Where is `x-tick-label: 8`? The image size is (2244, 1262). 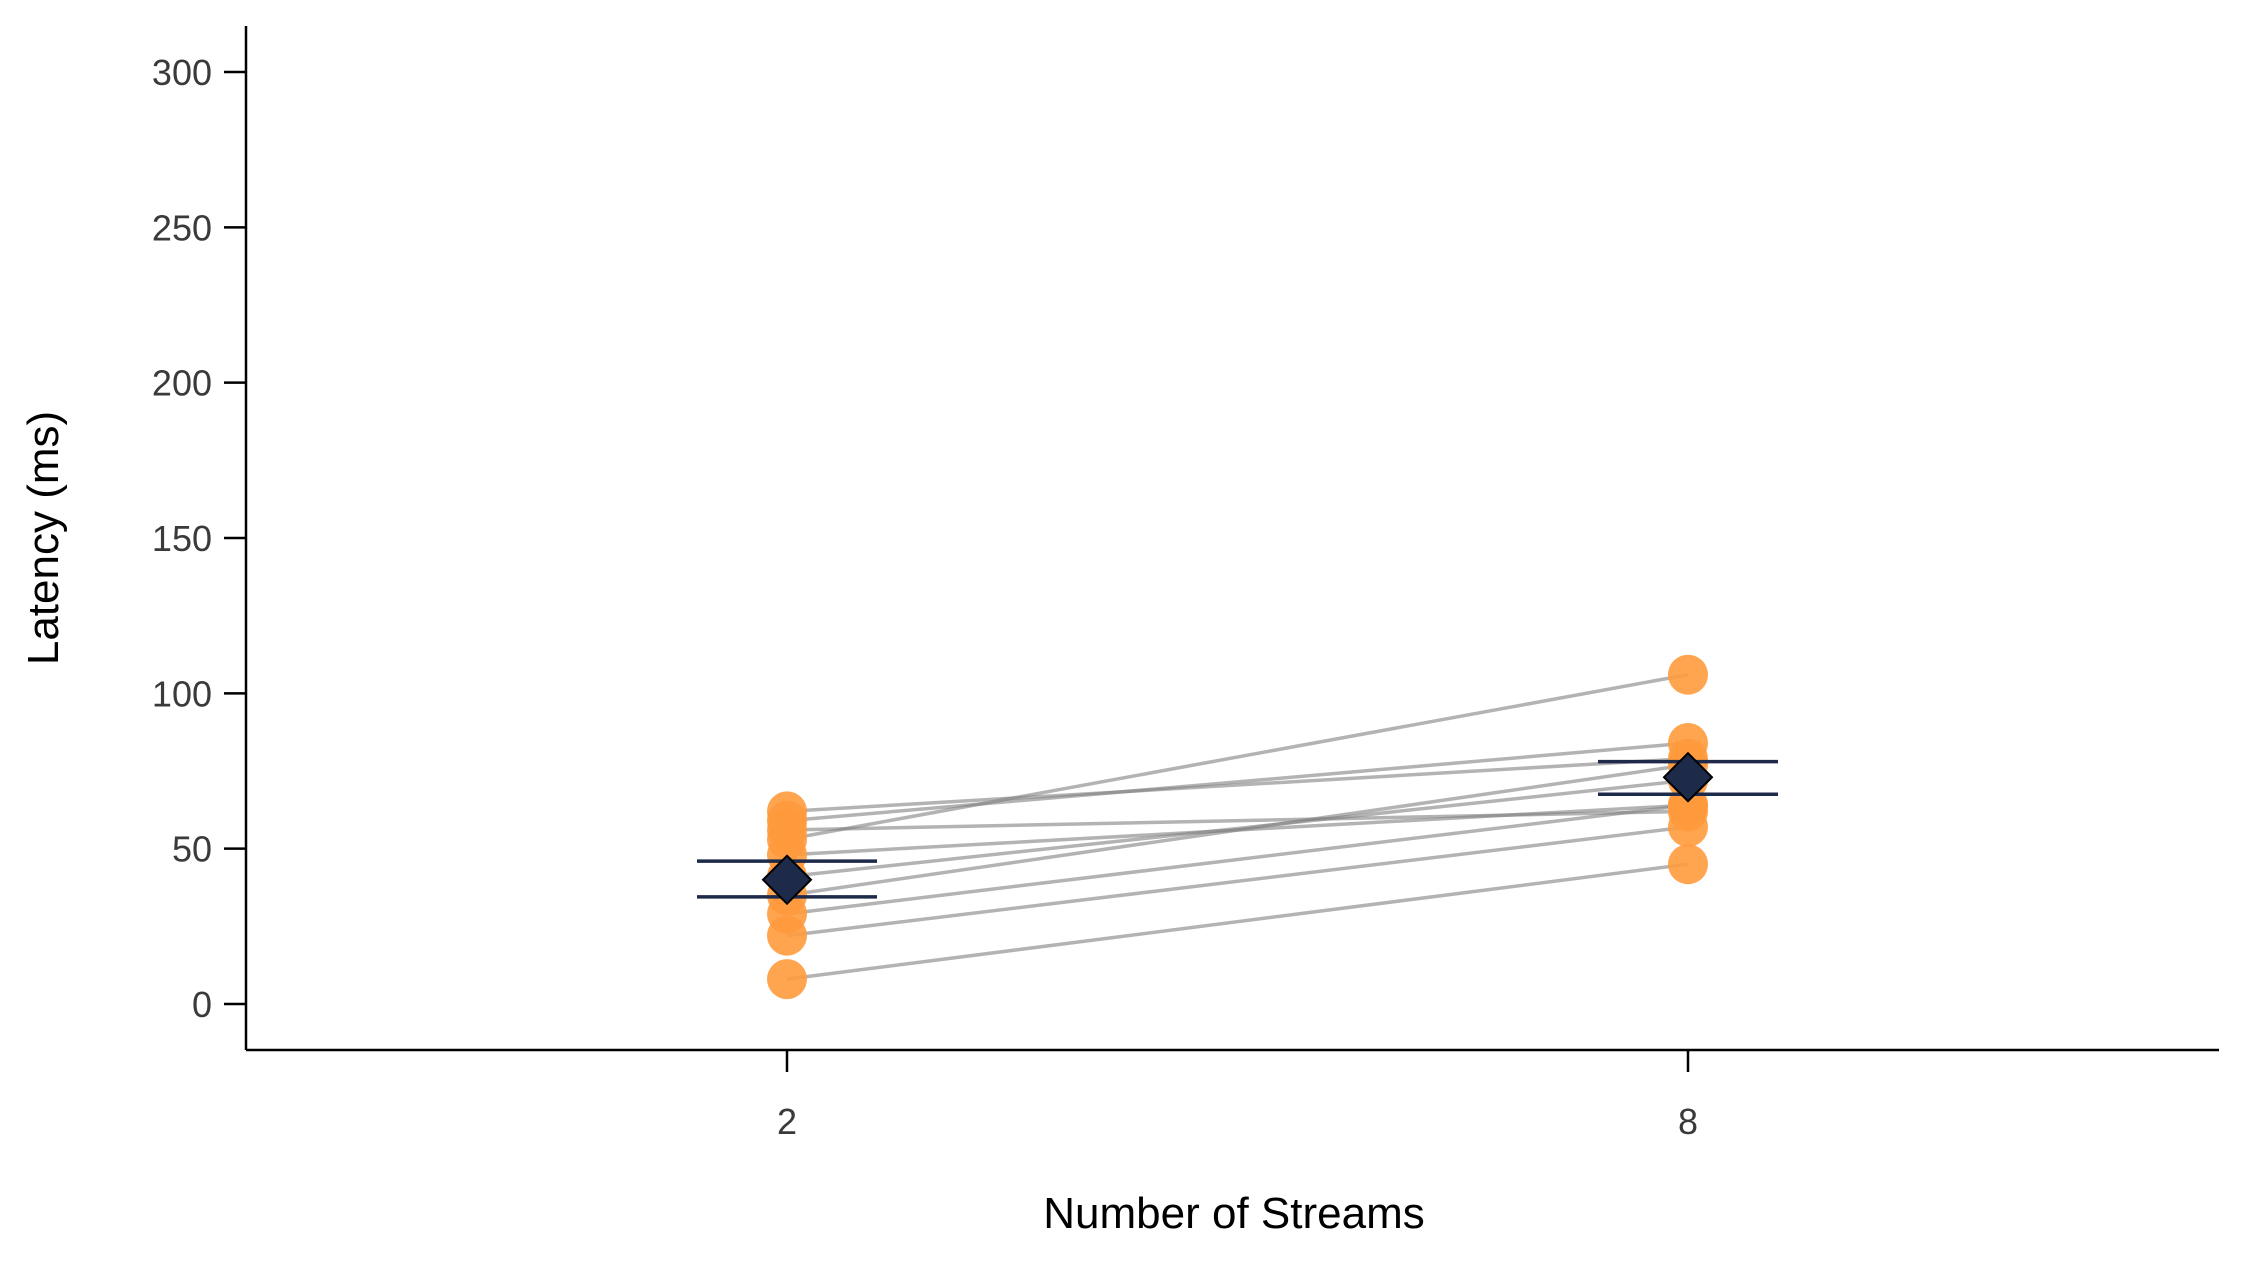
x-tick-label: 8 is located at coordinates (1688, 1121).